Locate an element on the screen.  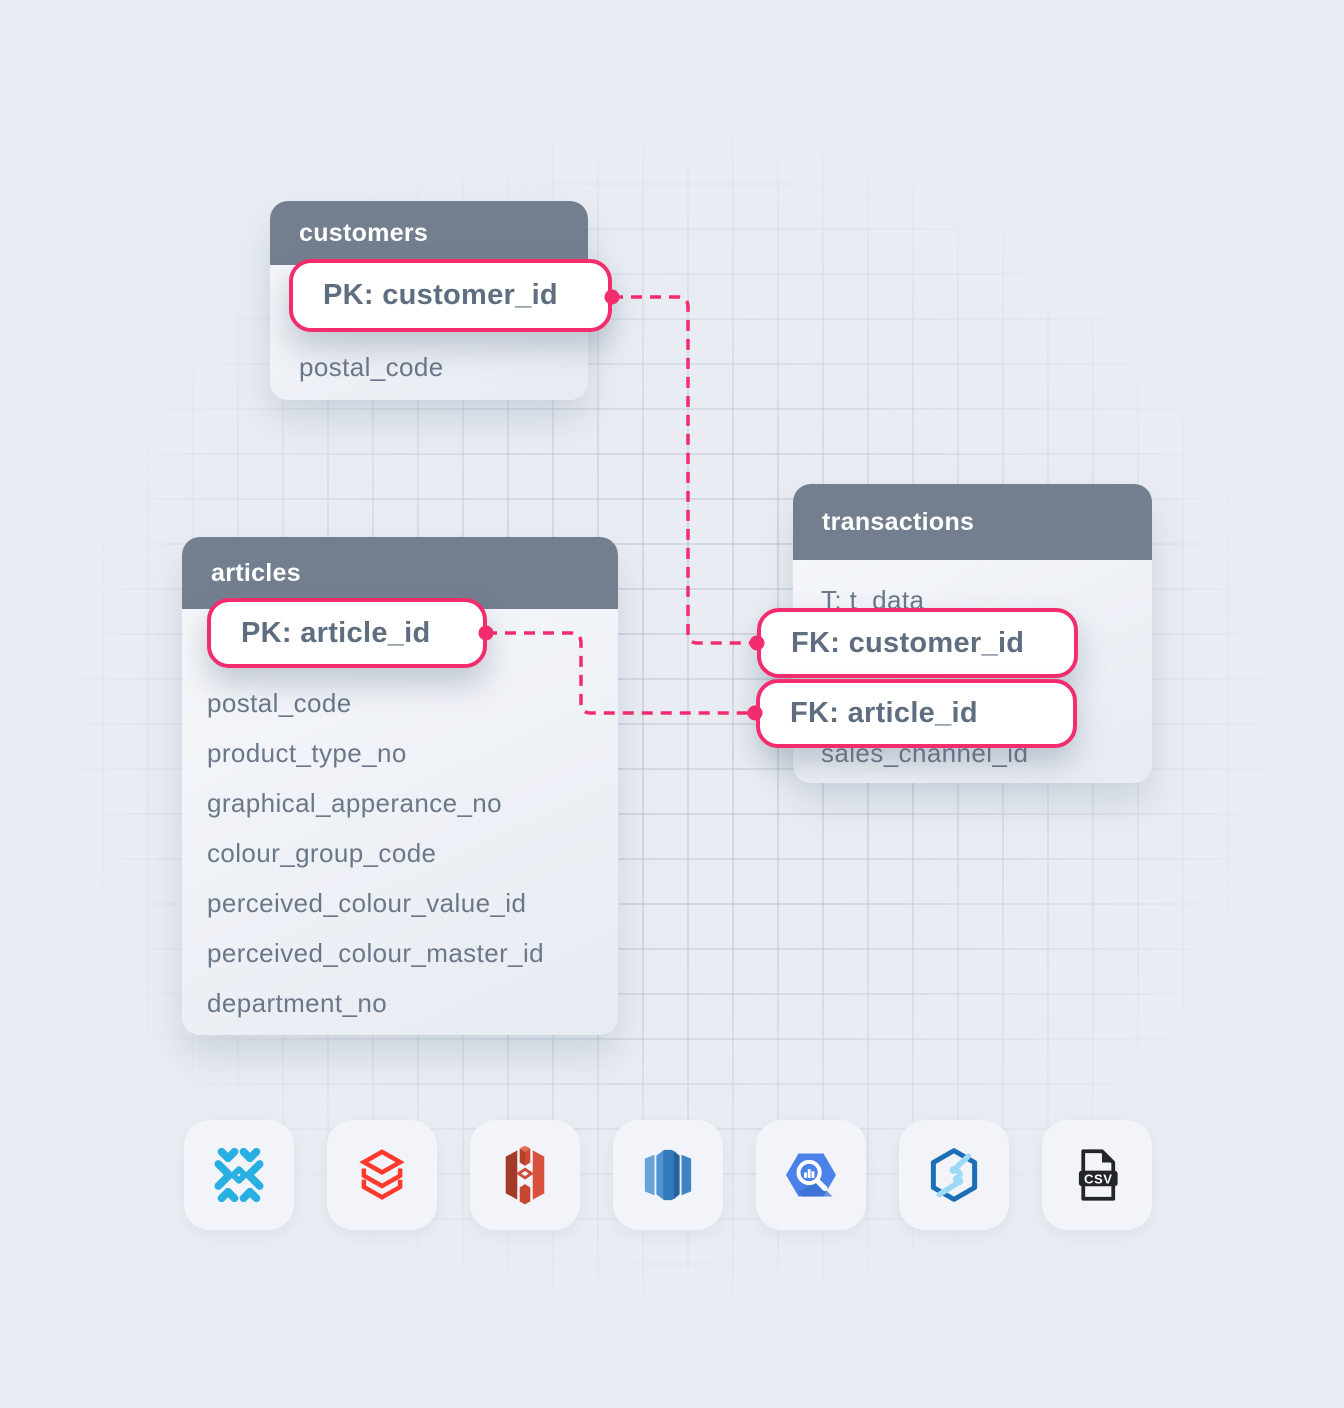
articles-field-perceived-colour-master-id: perceived_colour_master_id is located at coordinates (376, 953).